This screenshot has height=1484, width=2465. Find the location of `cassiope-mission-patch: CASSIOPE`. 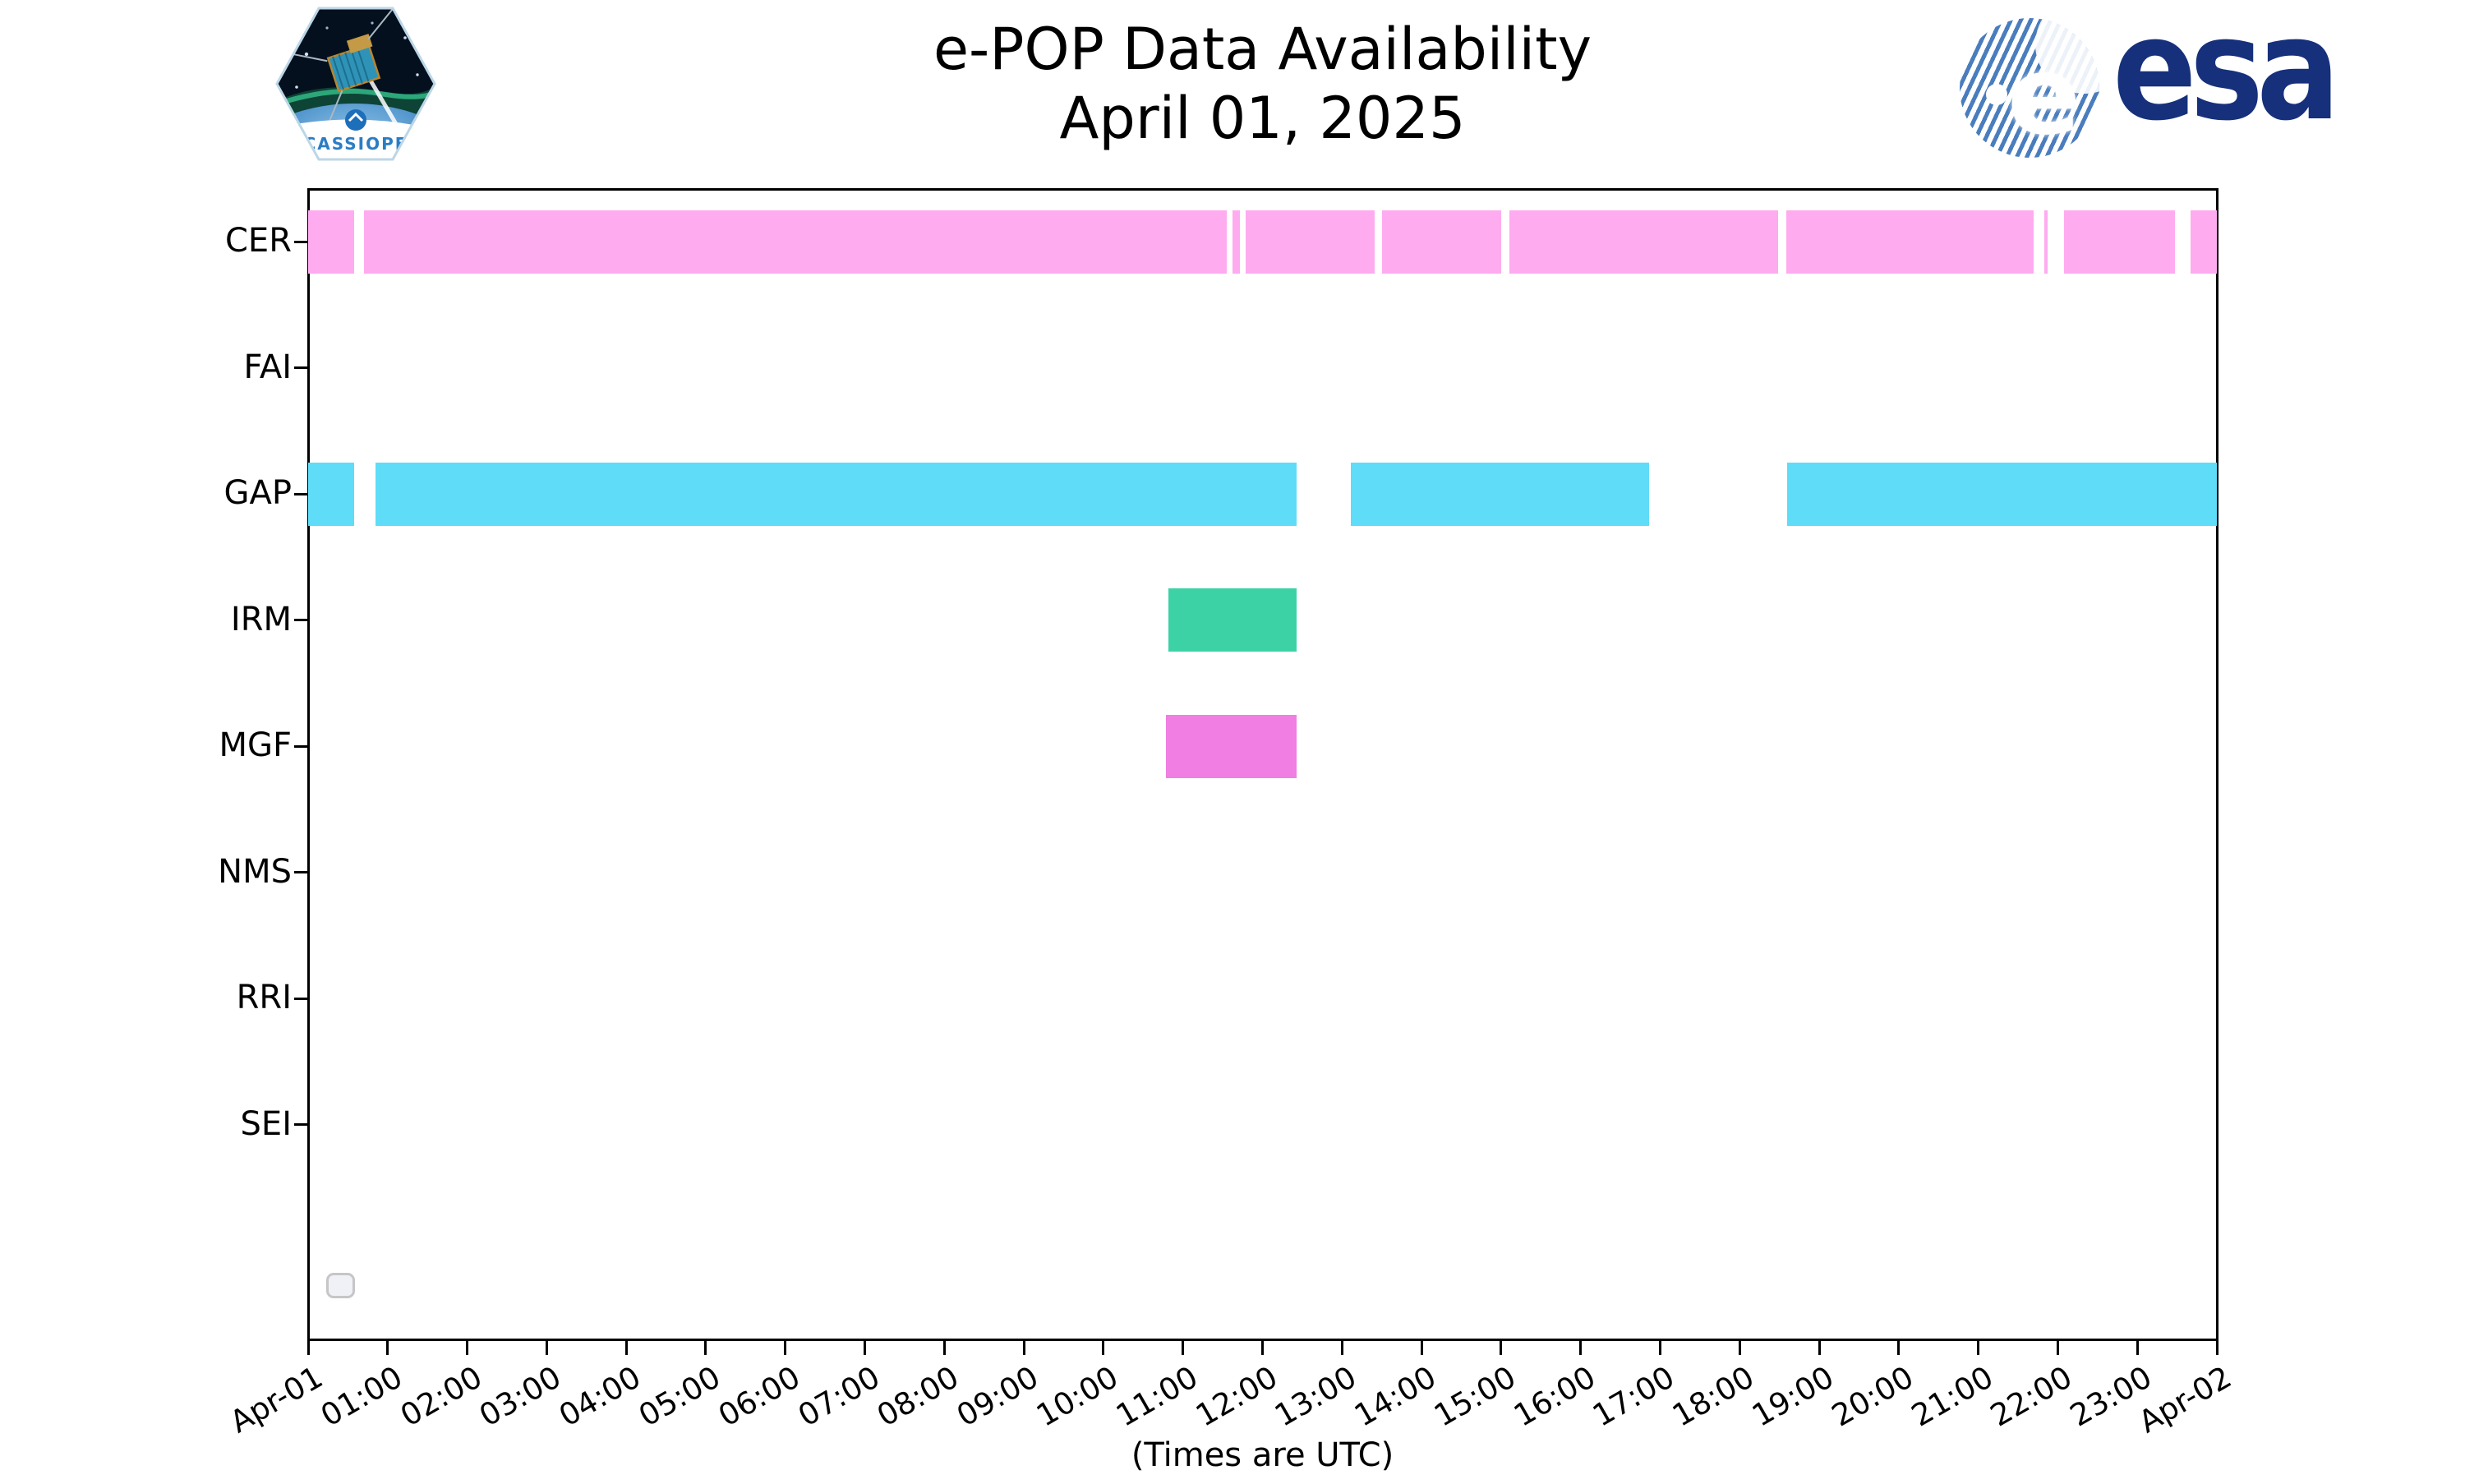

cassiope-mission-patch: CASSIOPE is located at coordinates (356, 84).